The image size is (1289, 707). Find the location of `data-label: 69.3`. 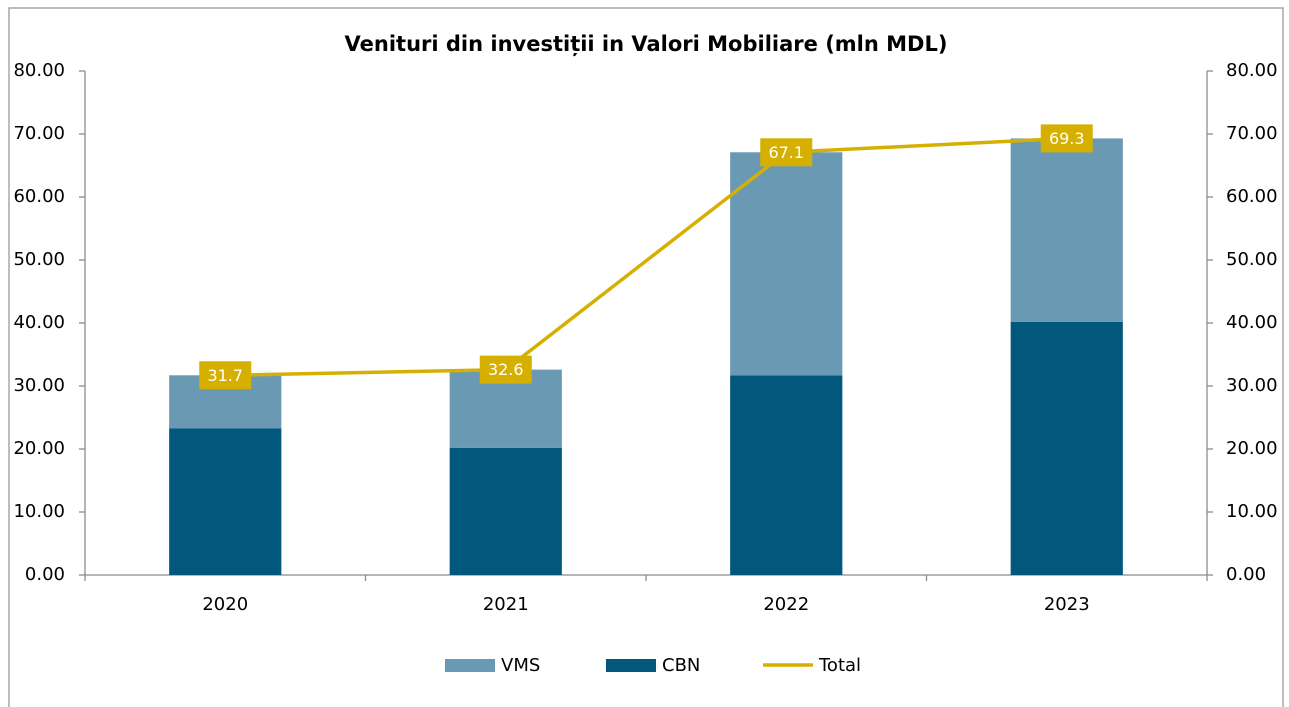

data-label: 69.3 is located at coordinates (1067, 138).